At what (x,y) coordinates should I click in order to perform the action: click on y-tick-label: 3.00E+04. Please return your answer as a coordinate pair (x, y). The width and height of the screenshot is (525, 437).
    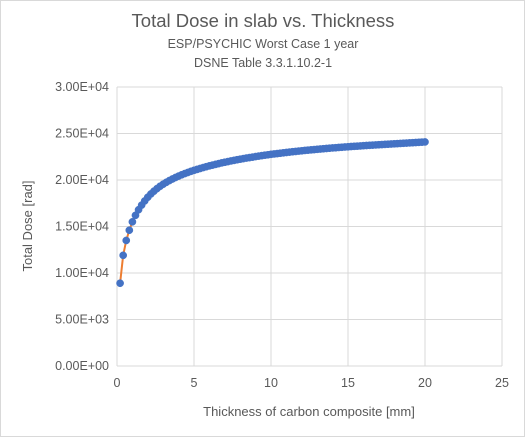
    Looking at the image, I should click on (82, 87).